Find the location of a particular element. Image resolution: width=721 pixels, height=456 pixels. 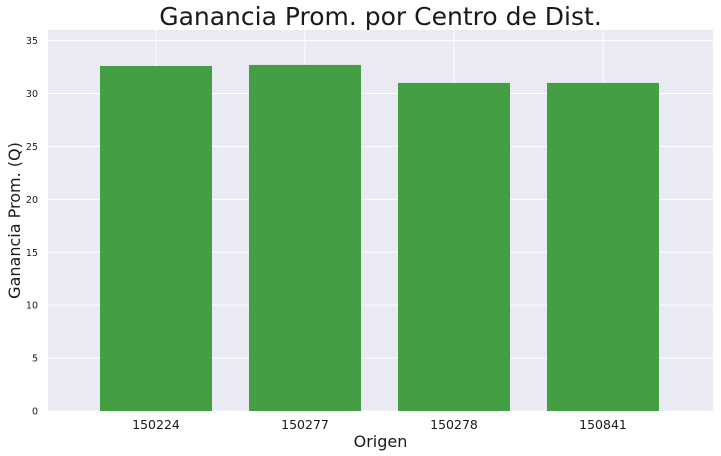

x-tick-label: 150278 is located at coordinates (454, 424).